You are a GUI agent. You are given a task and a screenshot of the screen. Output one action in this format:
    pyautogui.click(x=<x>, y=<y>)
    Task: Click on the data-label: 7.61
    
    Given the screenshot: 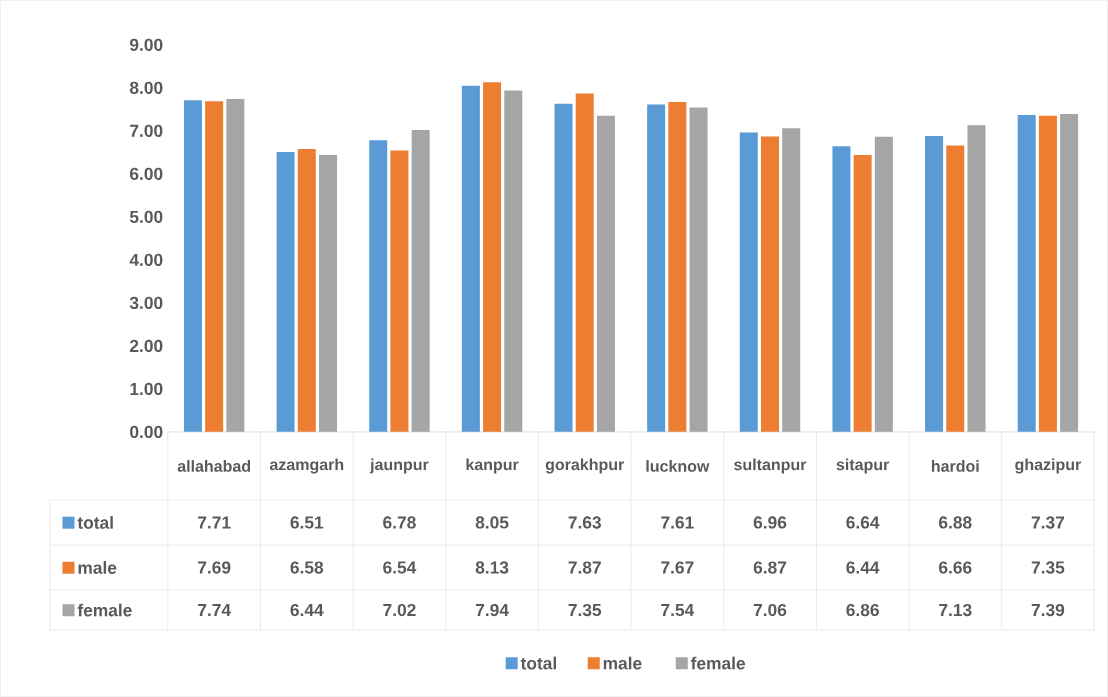 What is the action you would take?
    pyautogui.click(x=677, y=522)
    